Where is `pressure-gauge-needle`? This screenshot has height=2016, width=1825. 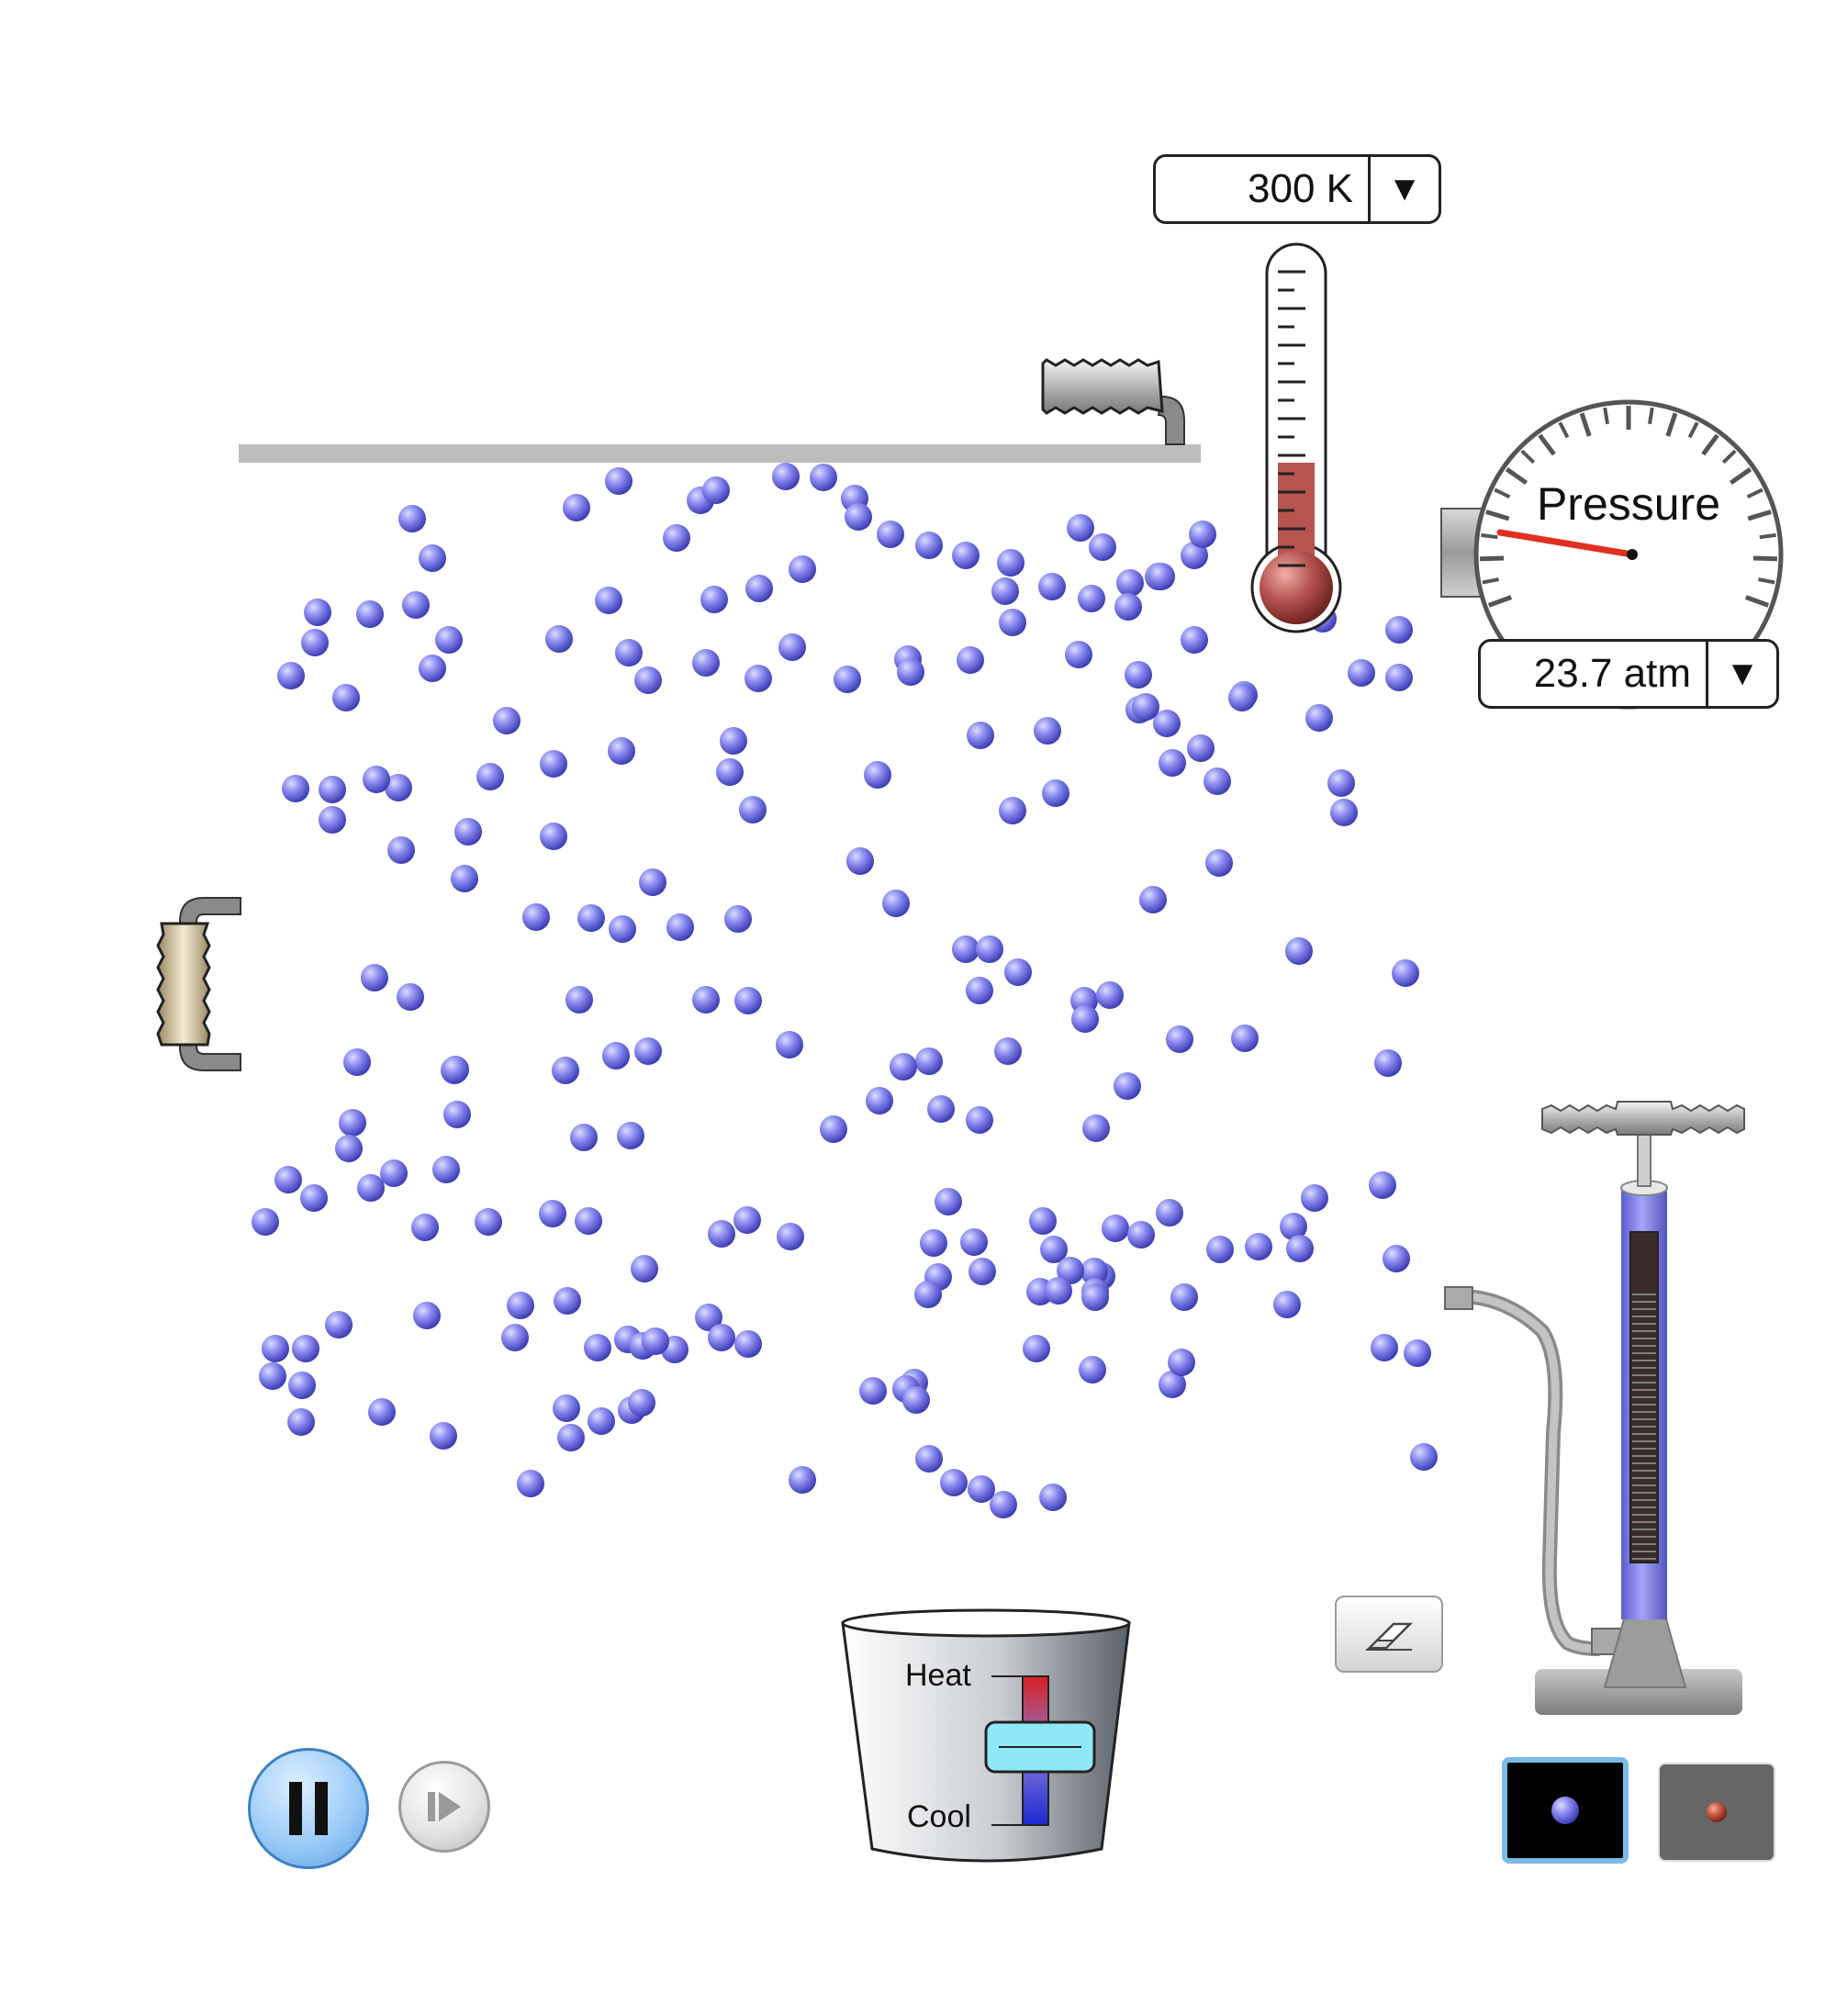
pressure-gauge-needle is located at coordinates (1566, 543).